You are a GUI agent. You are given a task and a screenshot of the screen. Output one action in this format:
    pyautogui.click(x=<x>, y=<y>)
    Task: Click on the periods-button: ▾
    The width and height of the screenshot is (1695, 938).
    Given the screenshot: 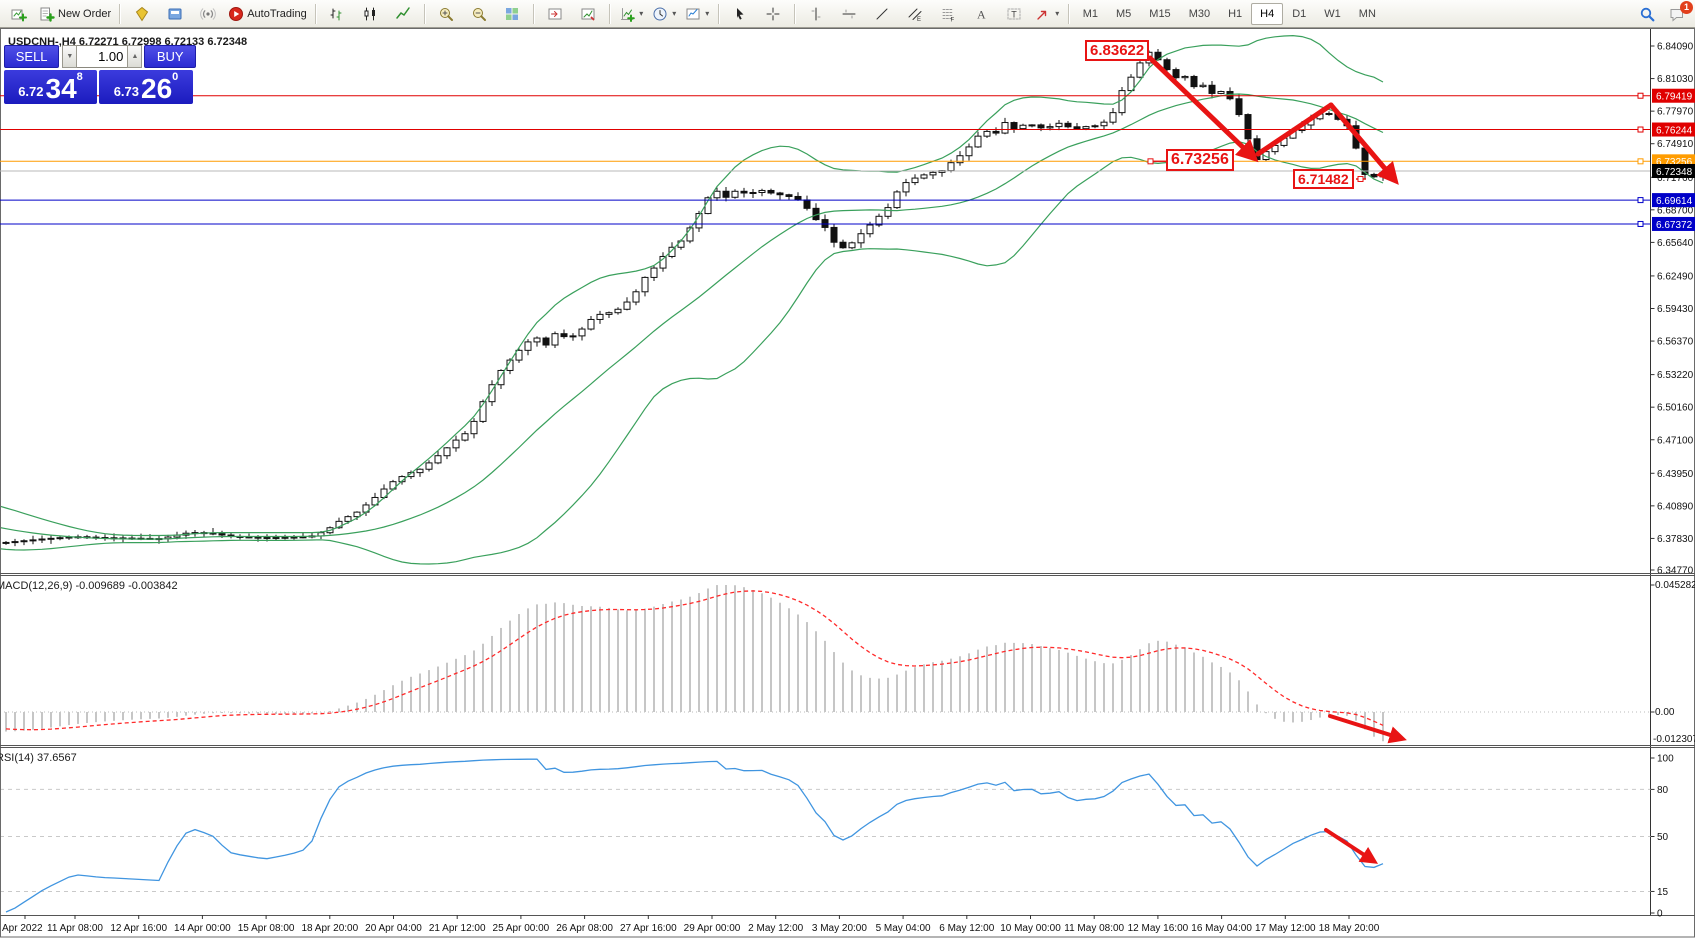 What is the action you would take?
    pyautogui.click(x=664, y=13)
    